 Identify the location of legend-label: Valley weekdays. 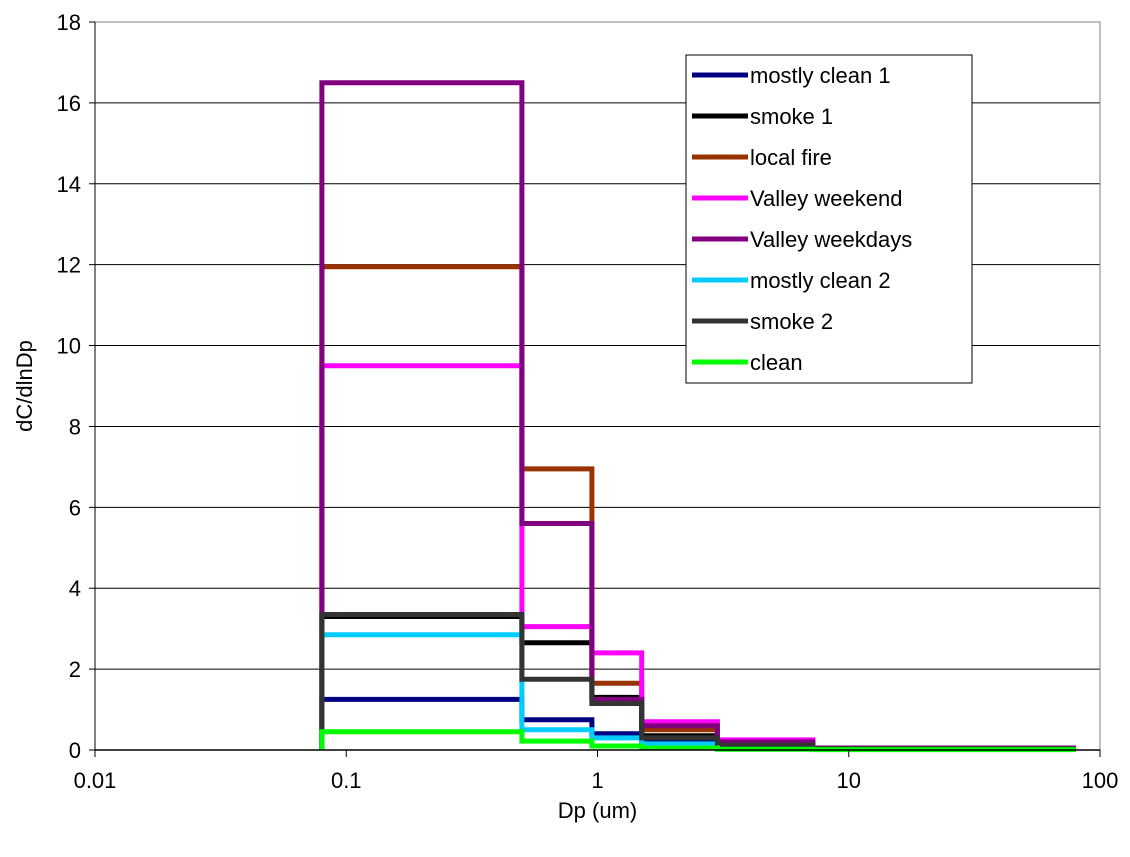
(831, 239).